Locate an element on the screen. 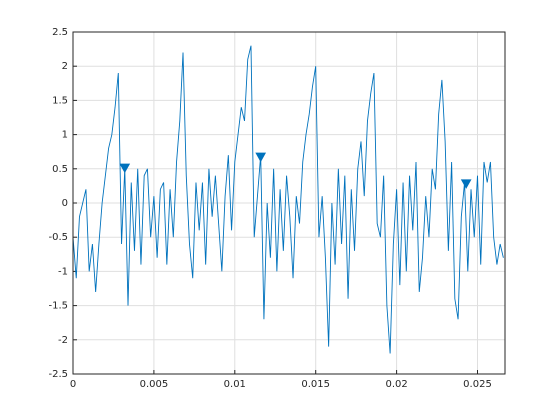 The image size is (560, 420). y-tick-label: 1 is located at coordinates (65, 135).